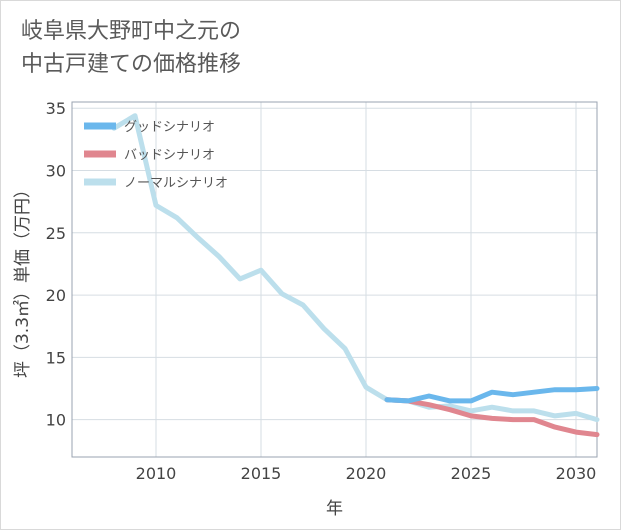 The width and height of the screenshot is (621, 530). I want to click on y-axis-title: 坪（3.3㎡）単価（万円）, so click(23, 279).